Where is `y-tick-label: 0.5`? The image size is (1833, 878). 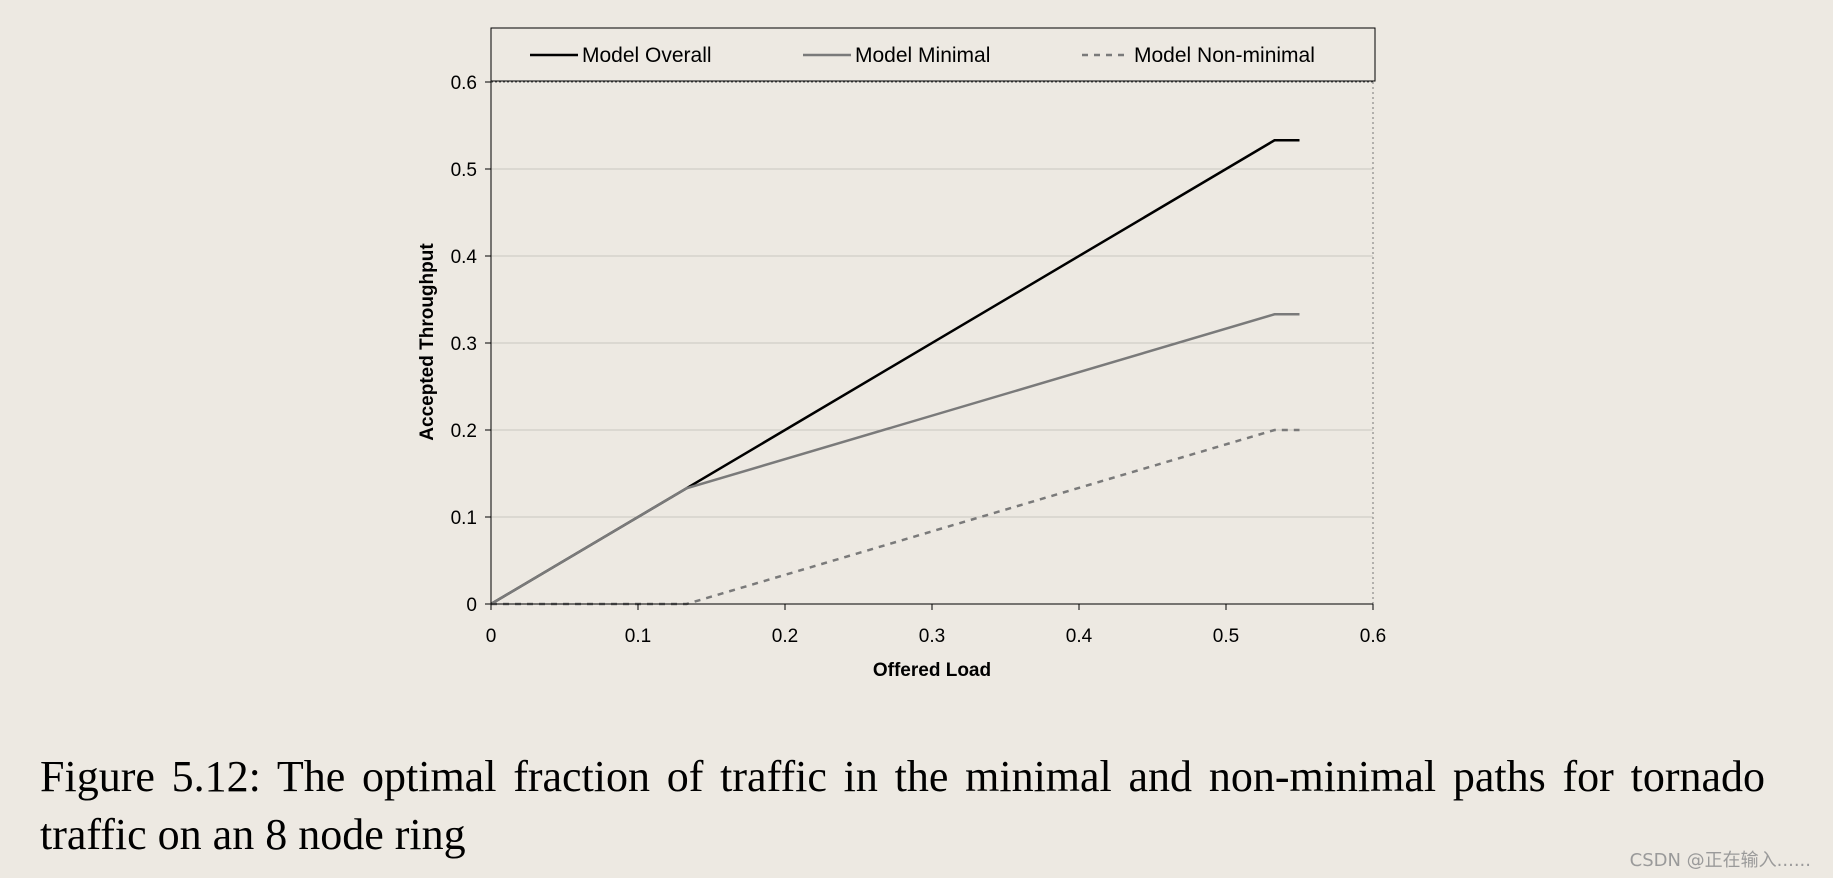
y-tick-label: 0.5 is located at coordinates (464, 170).